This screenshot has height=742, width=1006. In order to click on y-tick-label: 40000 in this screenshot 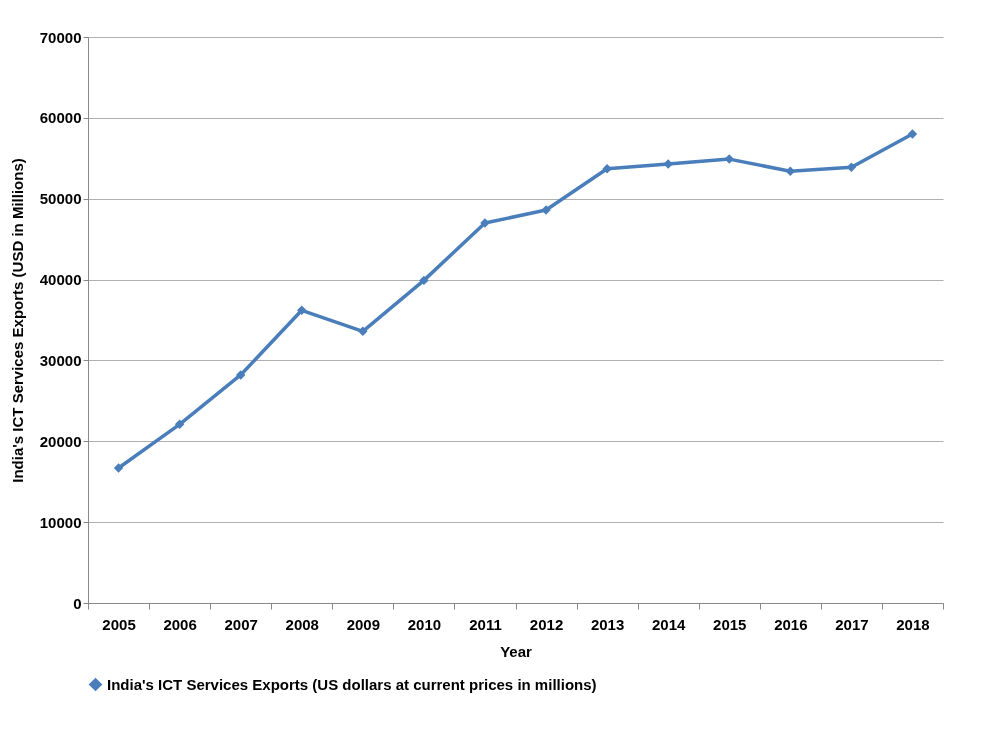, I will do `click(60, 280)`.